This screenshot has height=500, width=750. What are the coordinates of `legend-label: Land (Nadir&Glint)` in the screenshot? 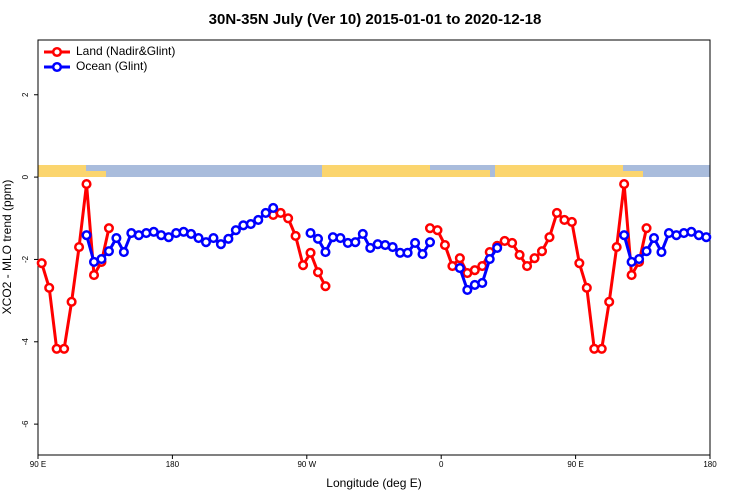 It's located at (125, 51).